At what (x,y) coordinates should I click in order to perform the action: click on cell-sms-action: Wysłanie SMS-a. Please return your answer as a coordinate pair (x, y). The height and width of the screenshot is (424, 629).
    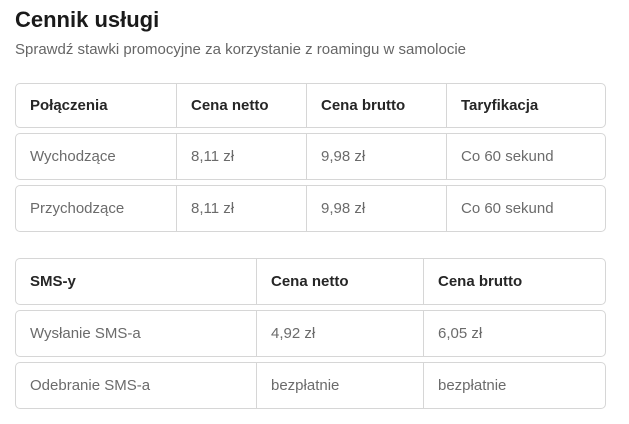
    Looking at the image, I should click on (85, 333).